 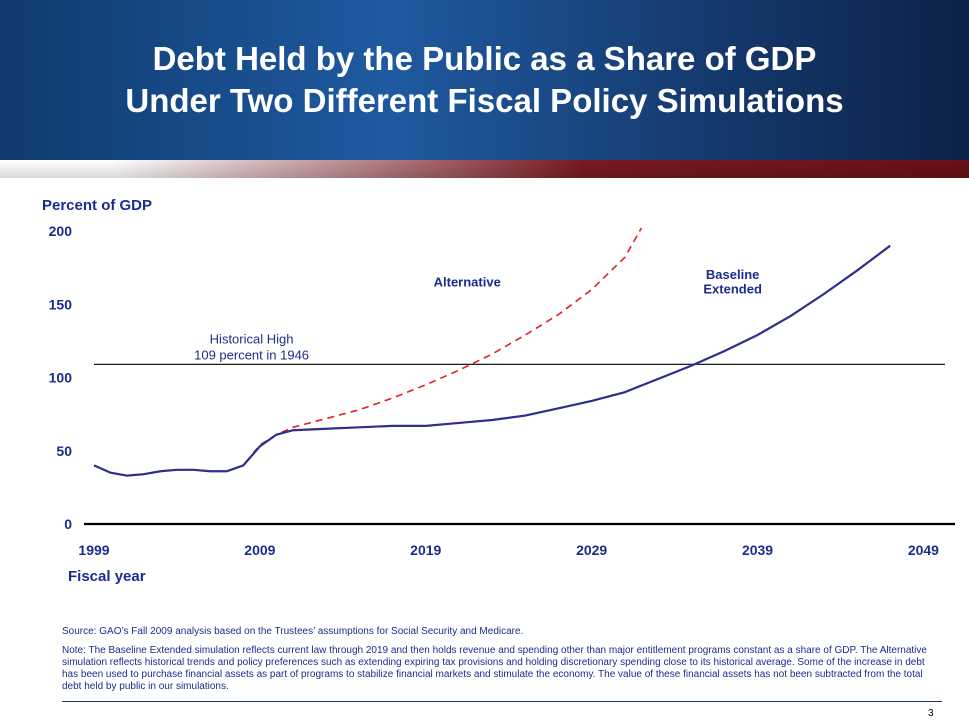 I want to click on x-tick-label: 2039, so click(x=757, y=550).